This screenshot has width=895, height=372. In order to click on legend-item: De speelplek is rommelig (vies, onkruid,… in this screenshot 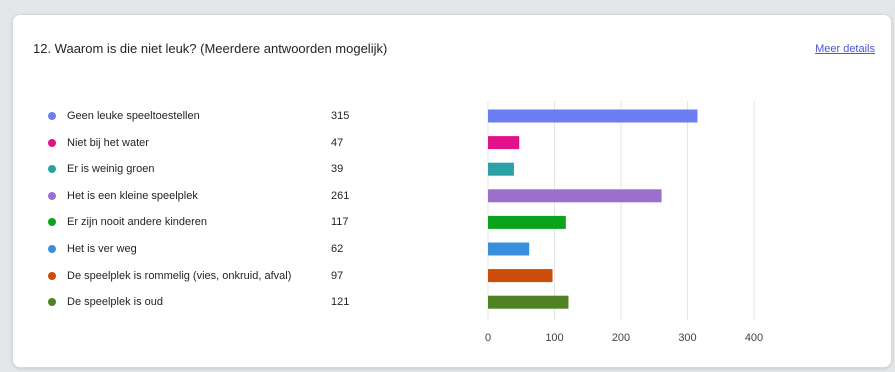, I will do `click(169, 276)`.